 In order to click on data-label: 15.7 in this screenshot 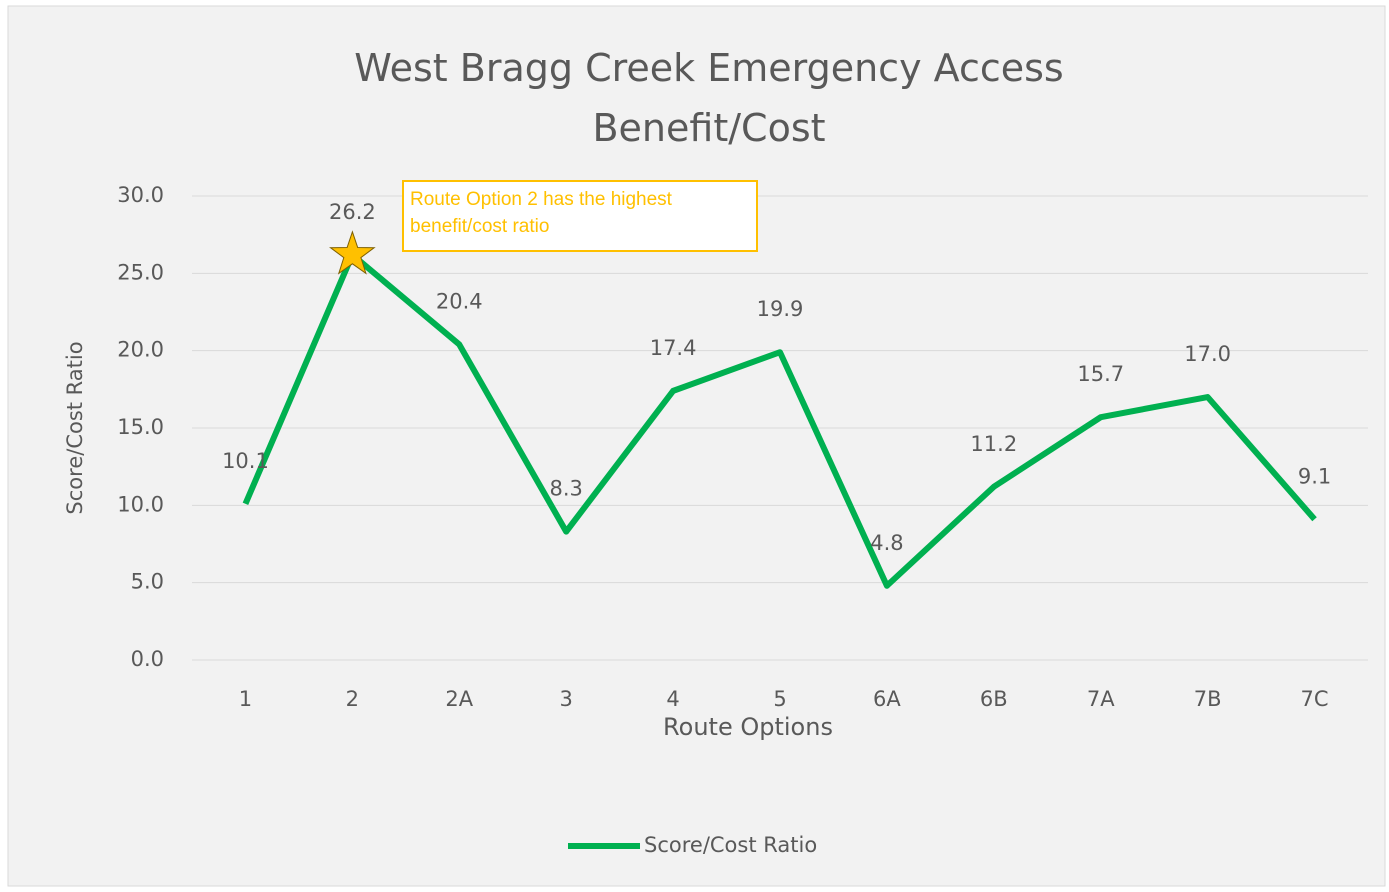, I will do `click(1100, 374)`.